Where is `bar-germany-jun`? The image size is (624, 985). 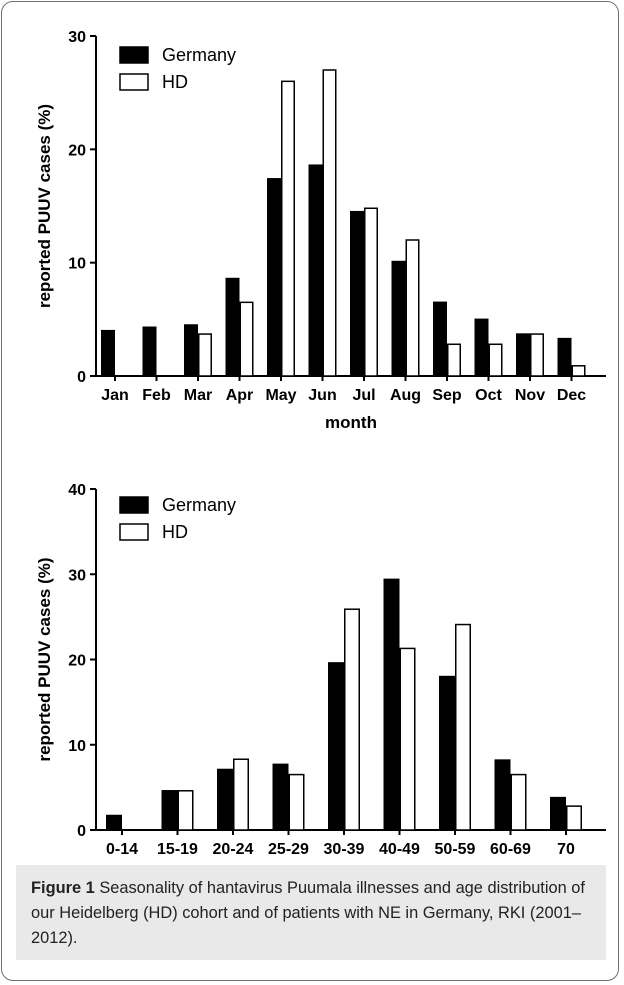
bar-germany-jun is located at coordinates (315, 270).